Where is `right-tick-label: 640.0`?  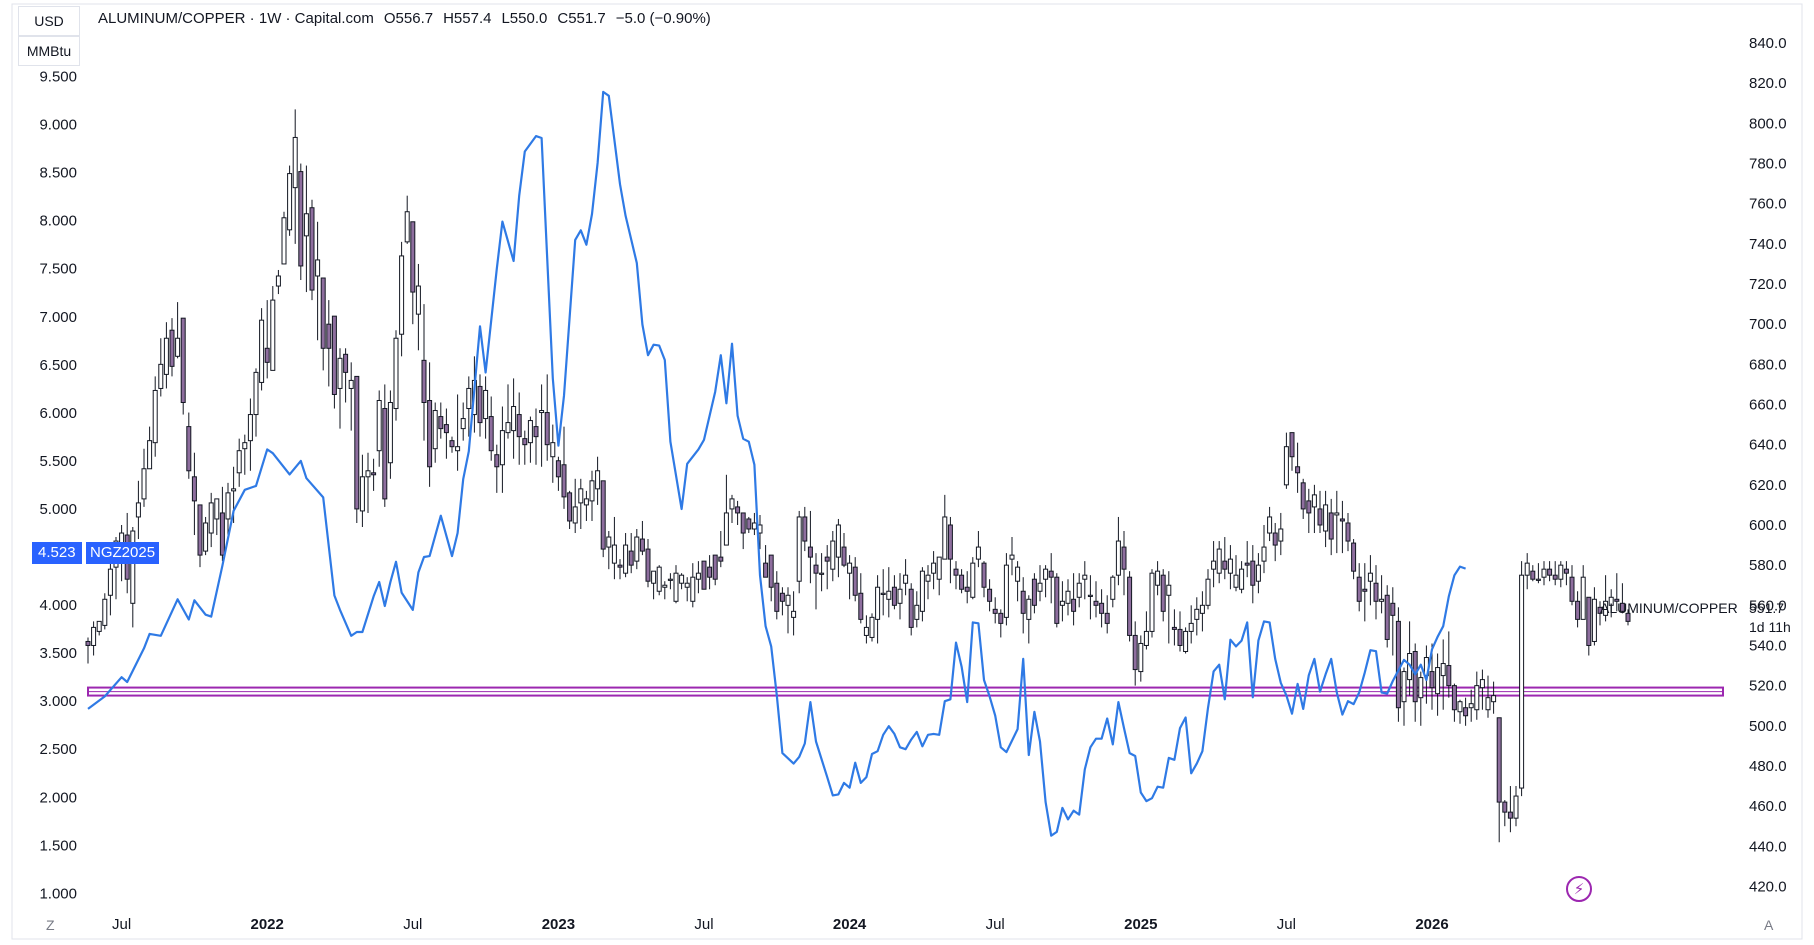 right-tick-label: 640.0 is located at coordinates (1768, 445).